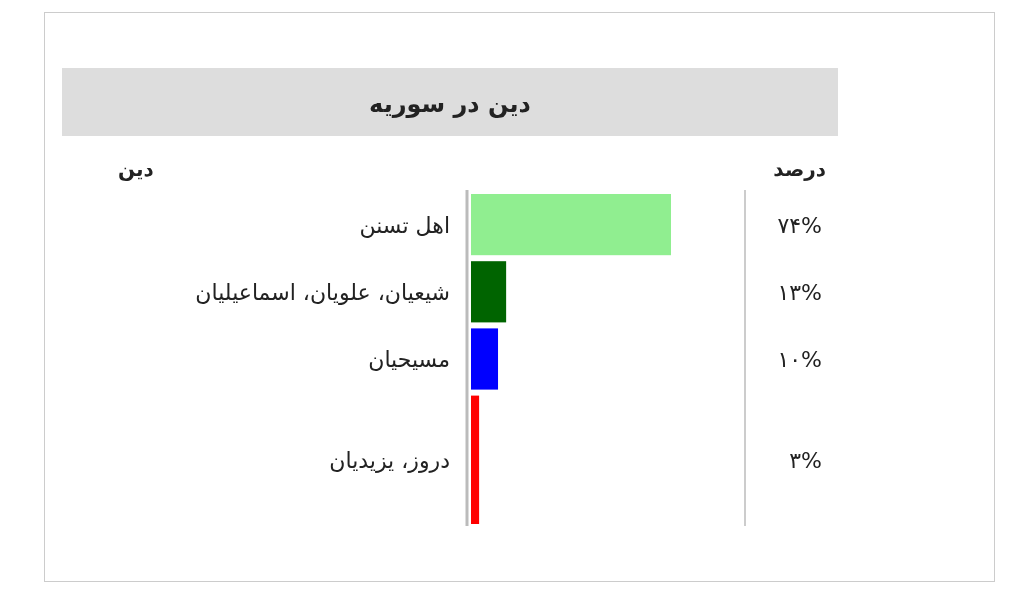 The width and height of the screenshot is (1024, 590). Describe the element at coordinates (799, 359) in the screenshot. I see `data-label: ۱۰%` at that location.